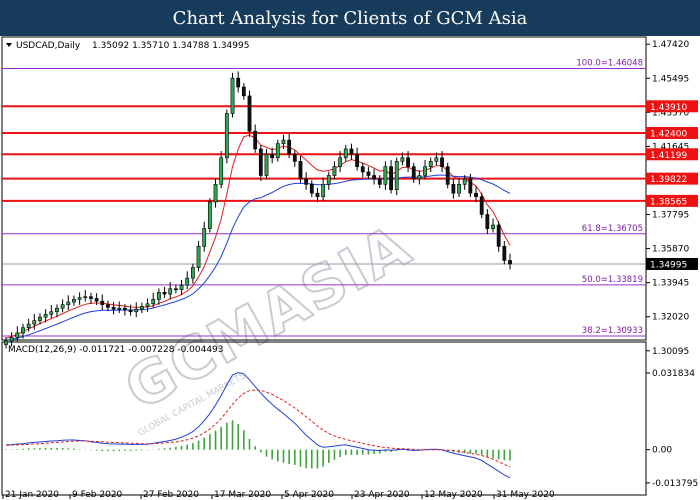  Describe the element at coordinates (170, 46) in the screenshot. I see `ohlc-values: 1.35092 1.35710 1.34788 1.34995` at that location.